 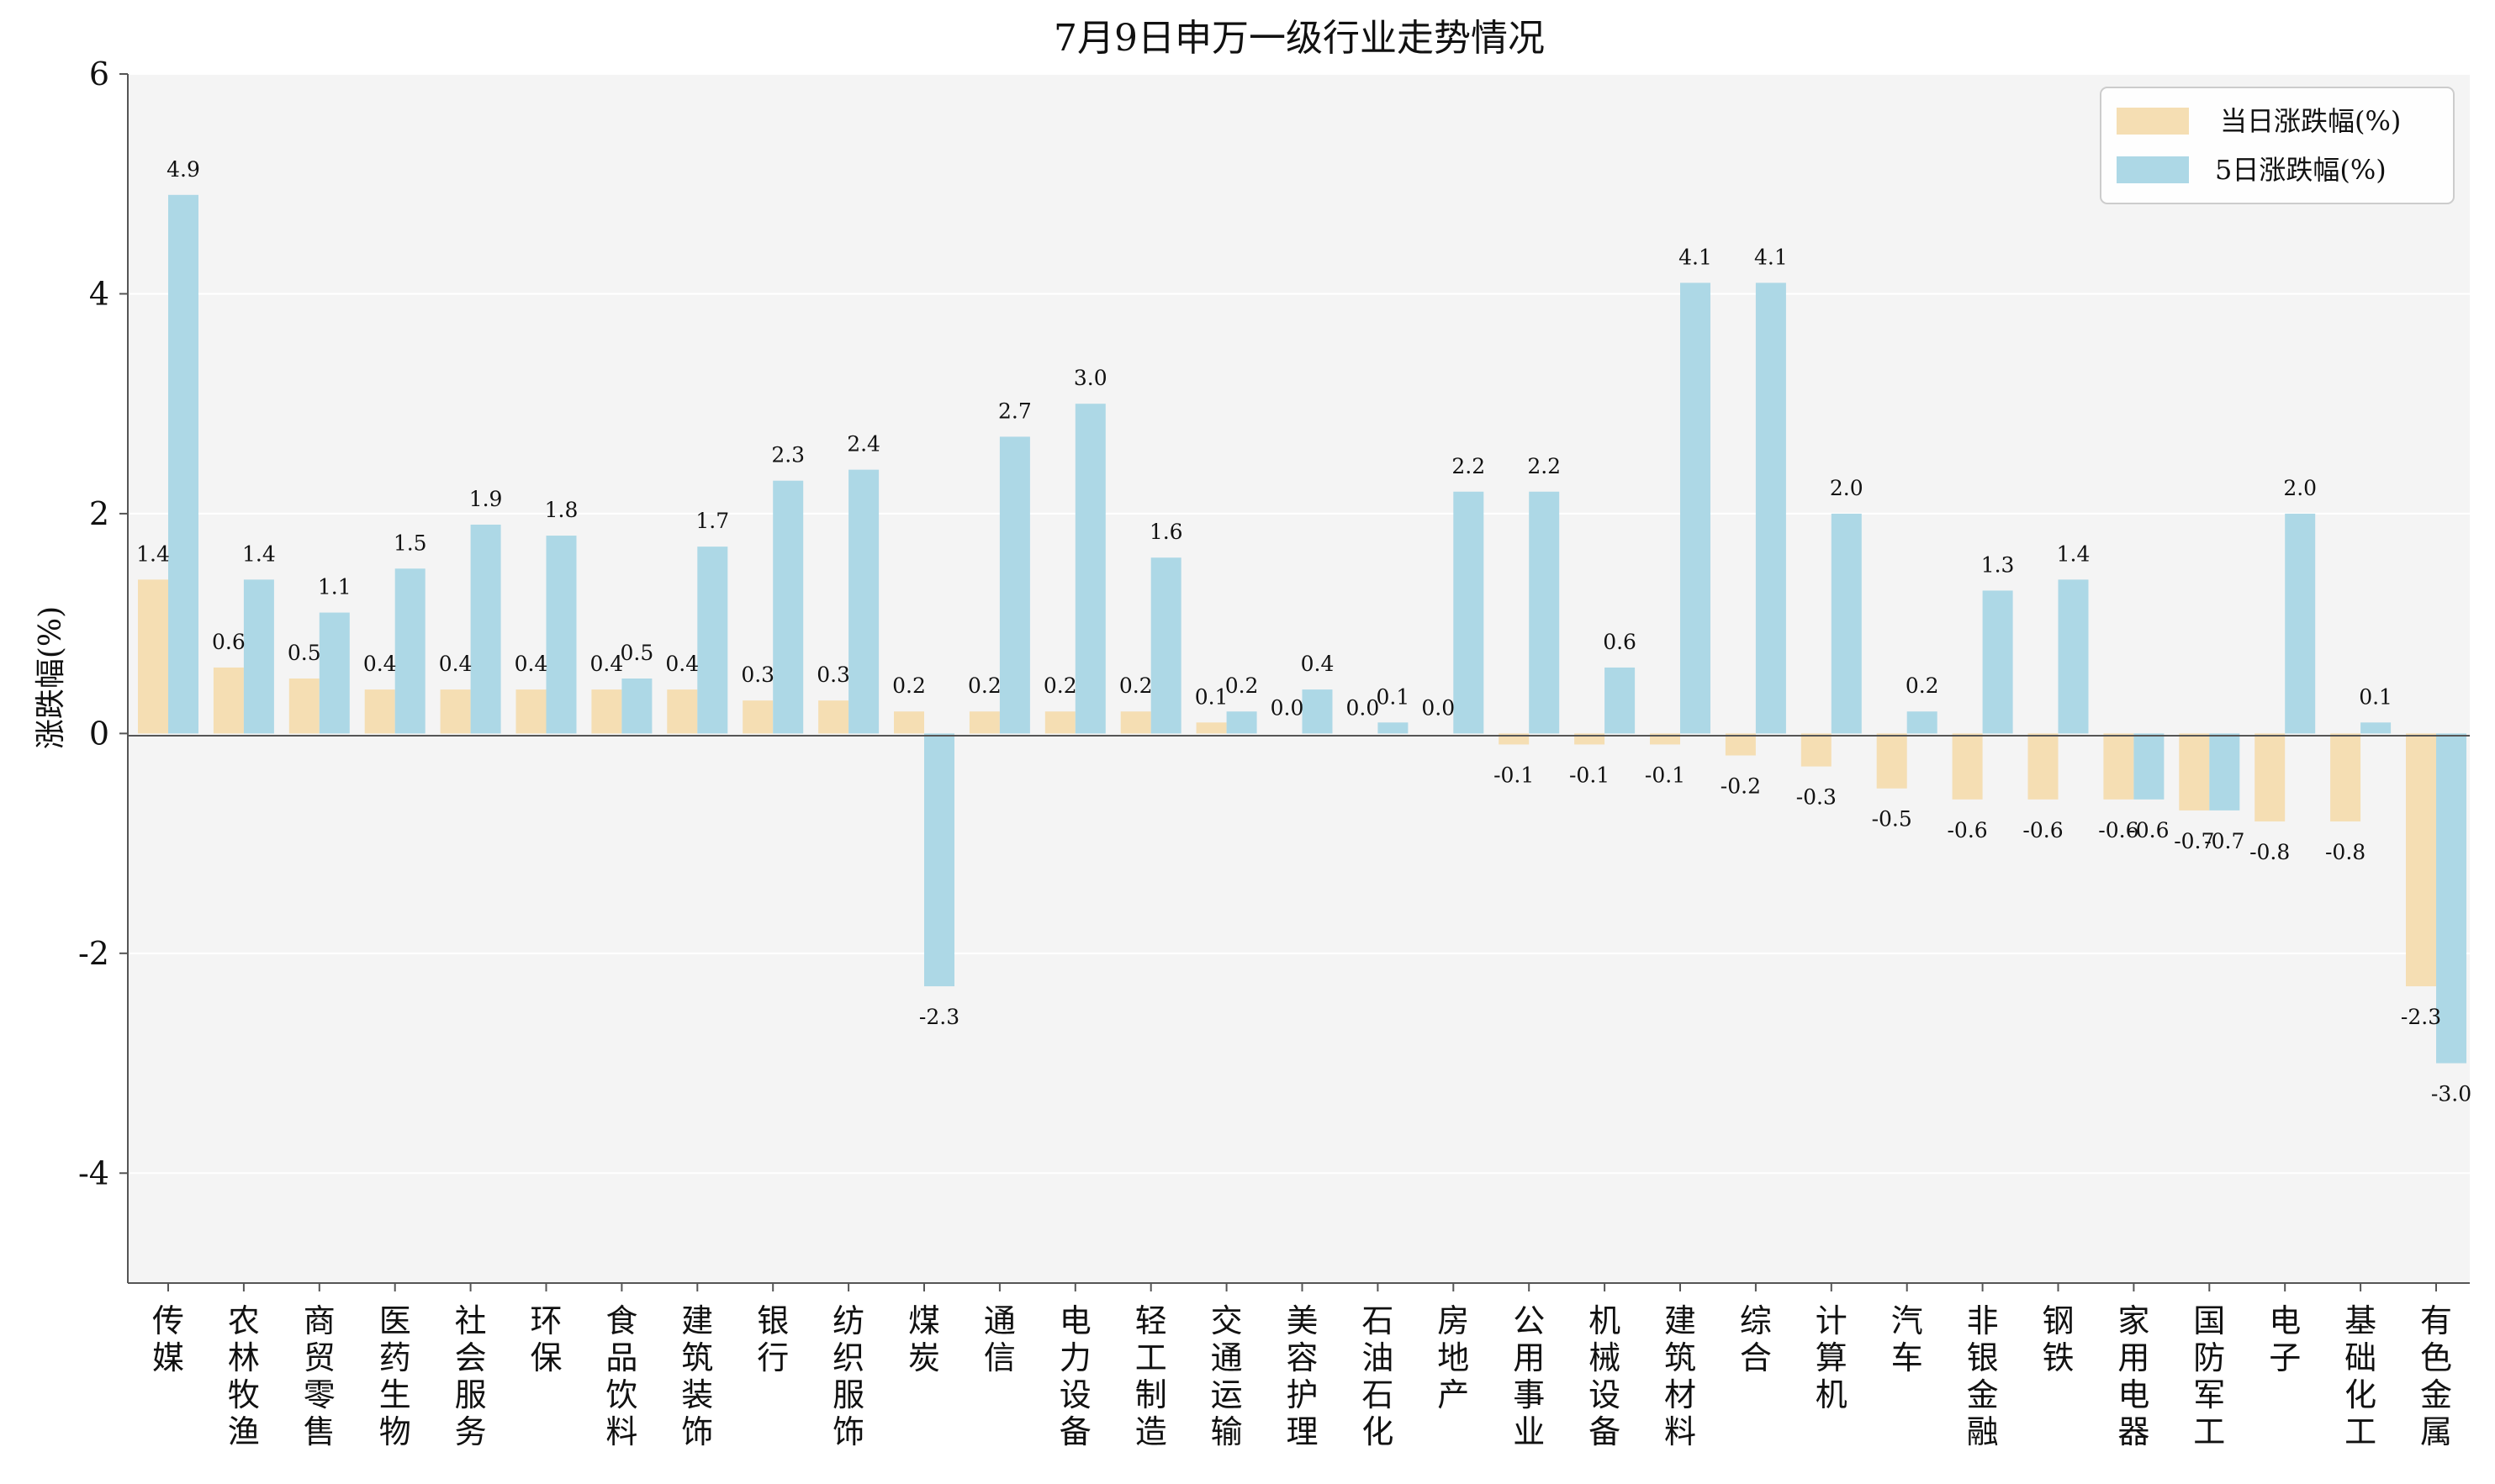 What do you see at coordinates (1695, 257) in the screenshot?
I see `value-label-5day: 4.1` at bounding box center [1695, 257].